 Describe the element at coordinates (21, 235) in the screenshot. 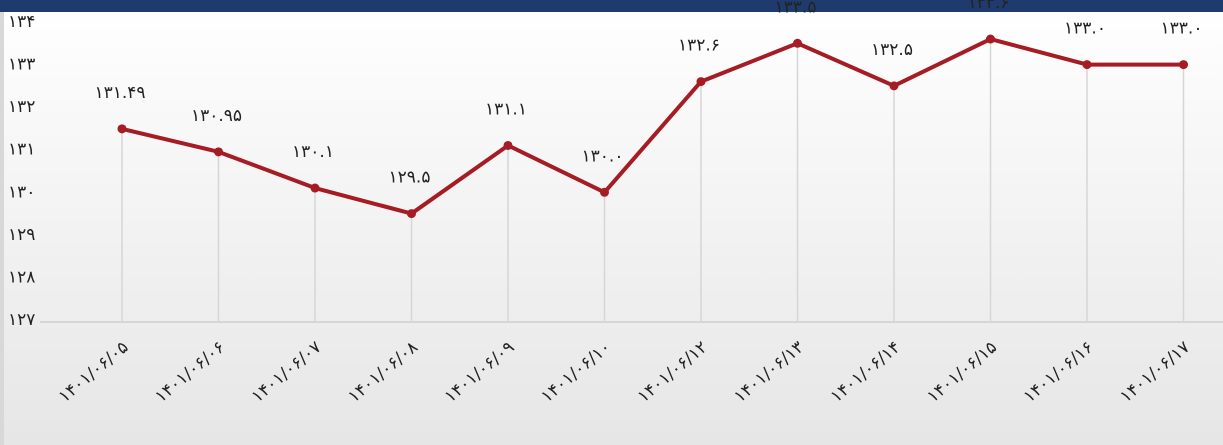

I see `y-tick-label: ۱۲۹` at that location.